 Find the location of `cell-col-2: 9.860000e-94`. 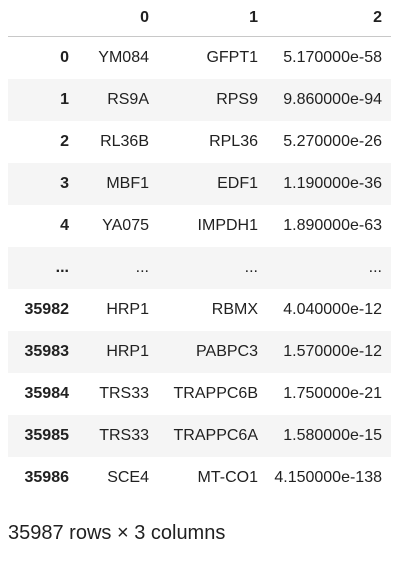

cell-col-2: 9.860000e-94 is located at coordinates (332, 99).